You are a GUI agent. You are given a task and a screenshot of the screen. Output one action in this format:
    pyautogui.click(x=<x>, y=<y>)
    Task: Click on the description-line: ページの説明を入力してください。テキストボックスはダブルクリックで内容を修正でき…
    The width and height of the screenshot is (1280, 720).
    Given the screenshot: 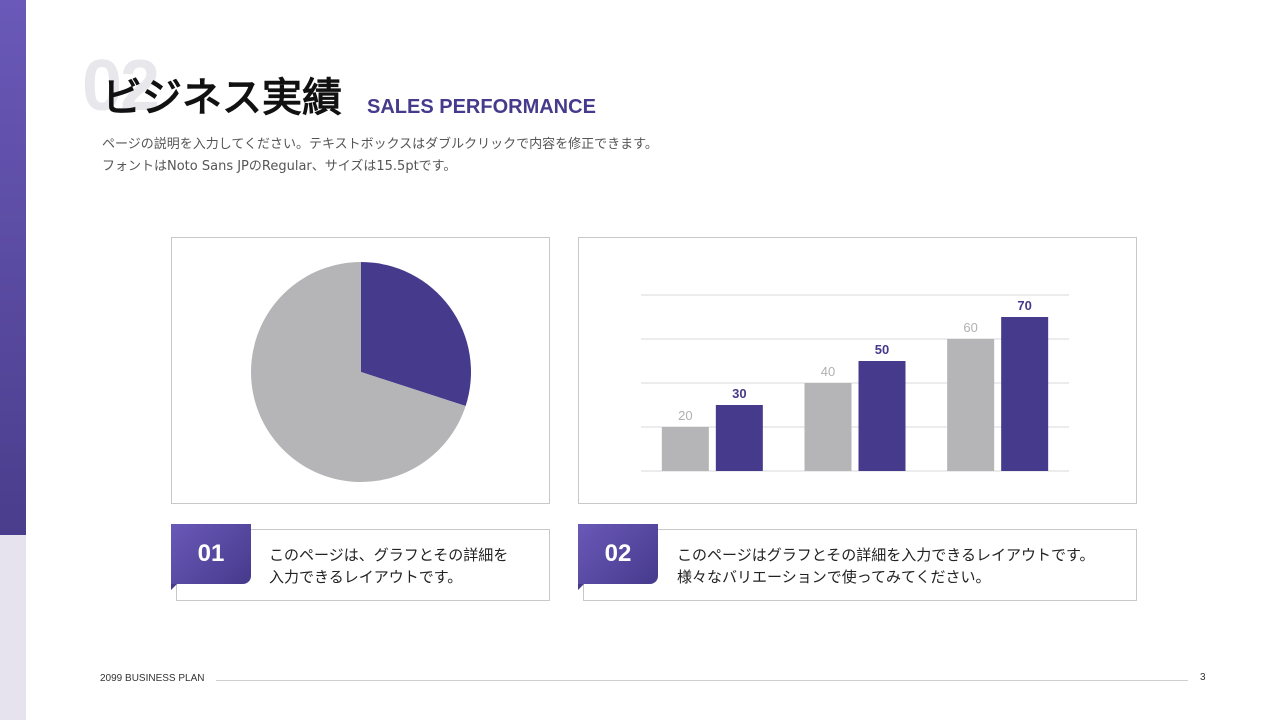 What is the action you would take?
    pyautogui.click(x=380, y=144)
    